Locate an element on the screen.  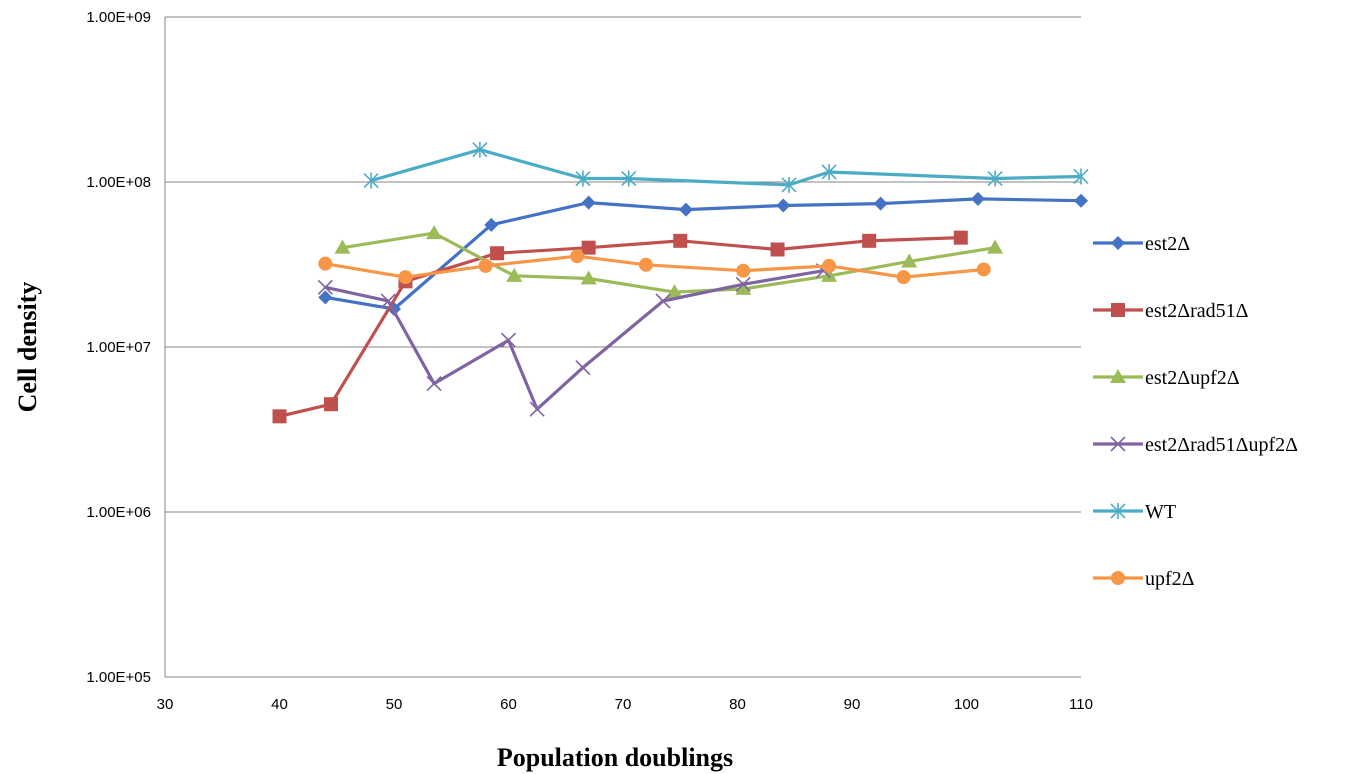
y-tick-label: 1.00E+08 is located at coordinates (118, 182).